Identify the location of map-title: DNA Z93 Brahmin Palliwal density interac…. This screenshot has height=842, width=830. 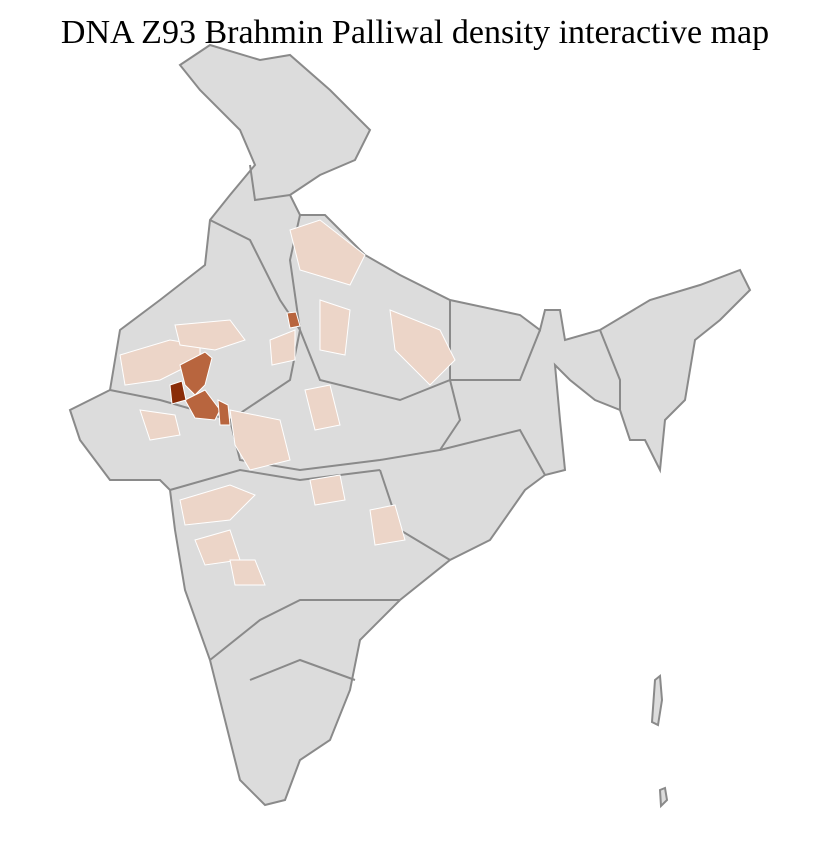
(415, 32).